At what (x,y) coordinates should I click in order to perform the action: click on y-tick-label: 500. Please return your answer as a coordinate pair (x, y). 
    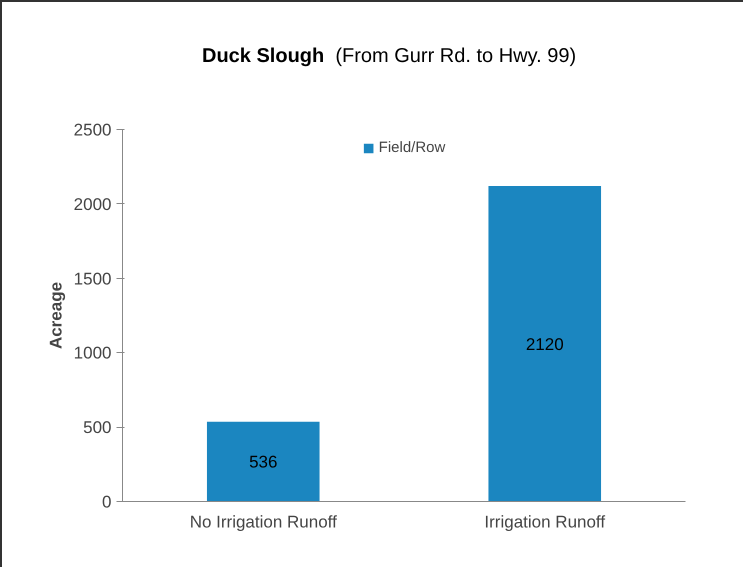
    Looking at the image, I should click on (97, 428).